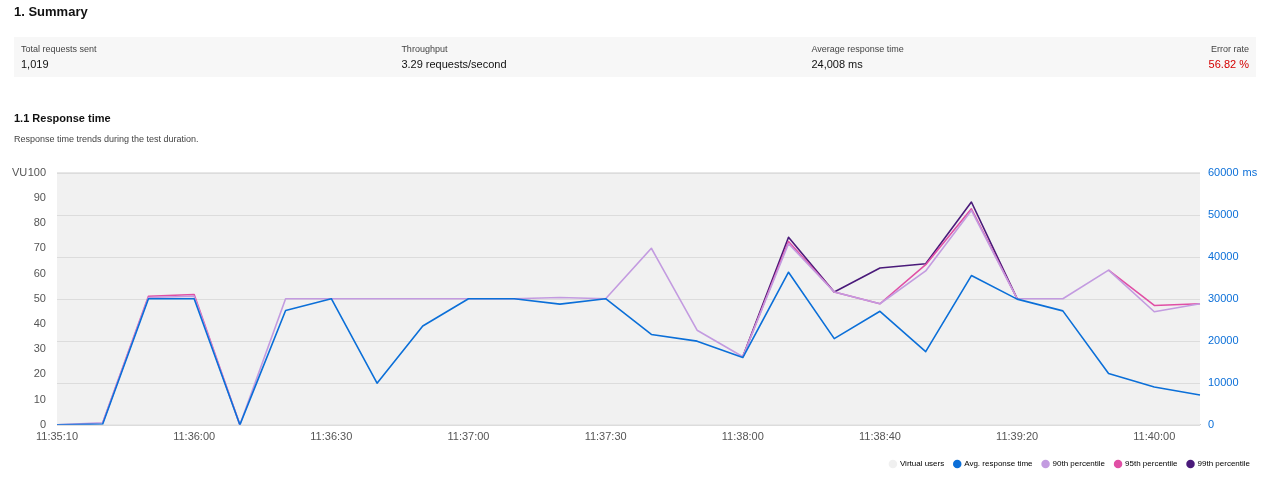  Describe the element at coordinates (1223, 255) in the screenshot. I see `y2-tick-label: 40000` at that location.